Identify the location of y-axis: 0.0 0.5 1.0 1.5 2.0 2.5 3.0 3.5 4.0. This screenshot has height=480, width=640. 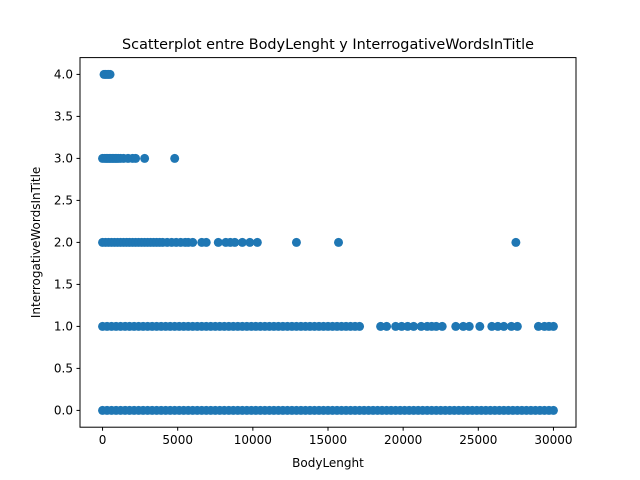
(67, 243).